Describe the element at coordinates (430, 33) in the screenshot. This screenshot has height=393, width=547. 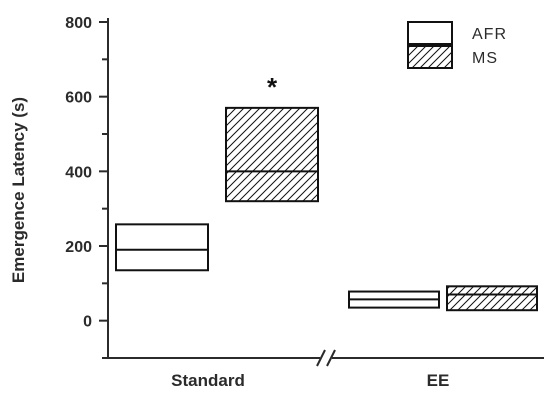
I see `legend-swatch-afr` at that location.